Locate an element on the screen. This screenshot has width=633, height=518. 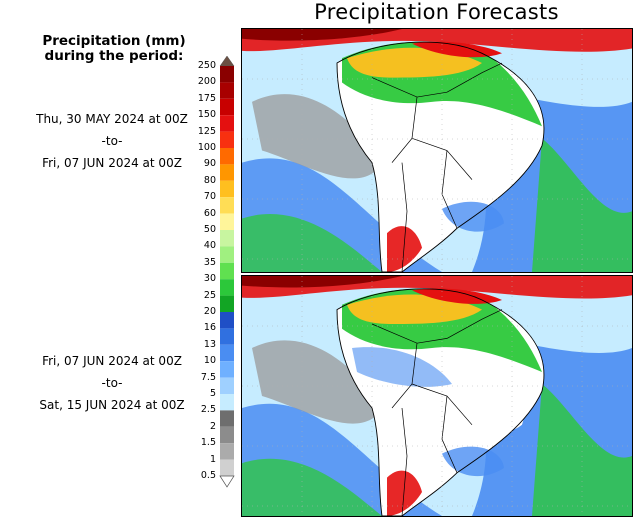
scale-tick-label: 0.5 is located at coordinates (208, 475).